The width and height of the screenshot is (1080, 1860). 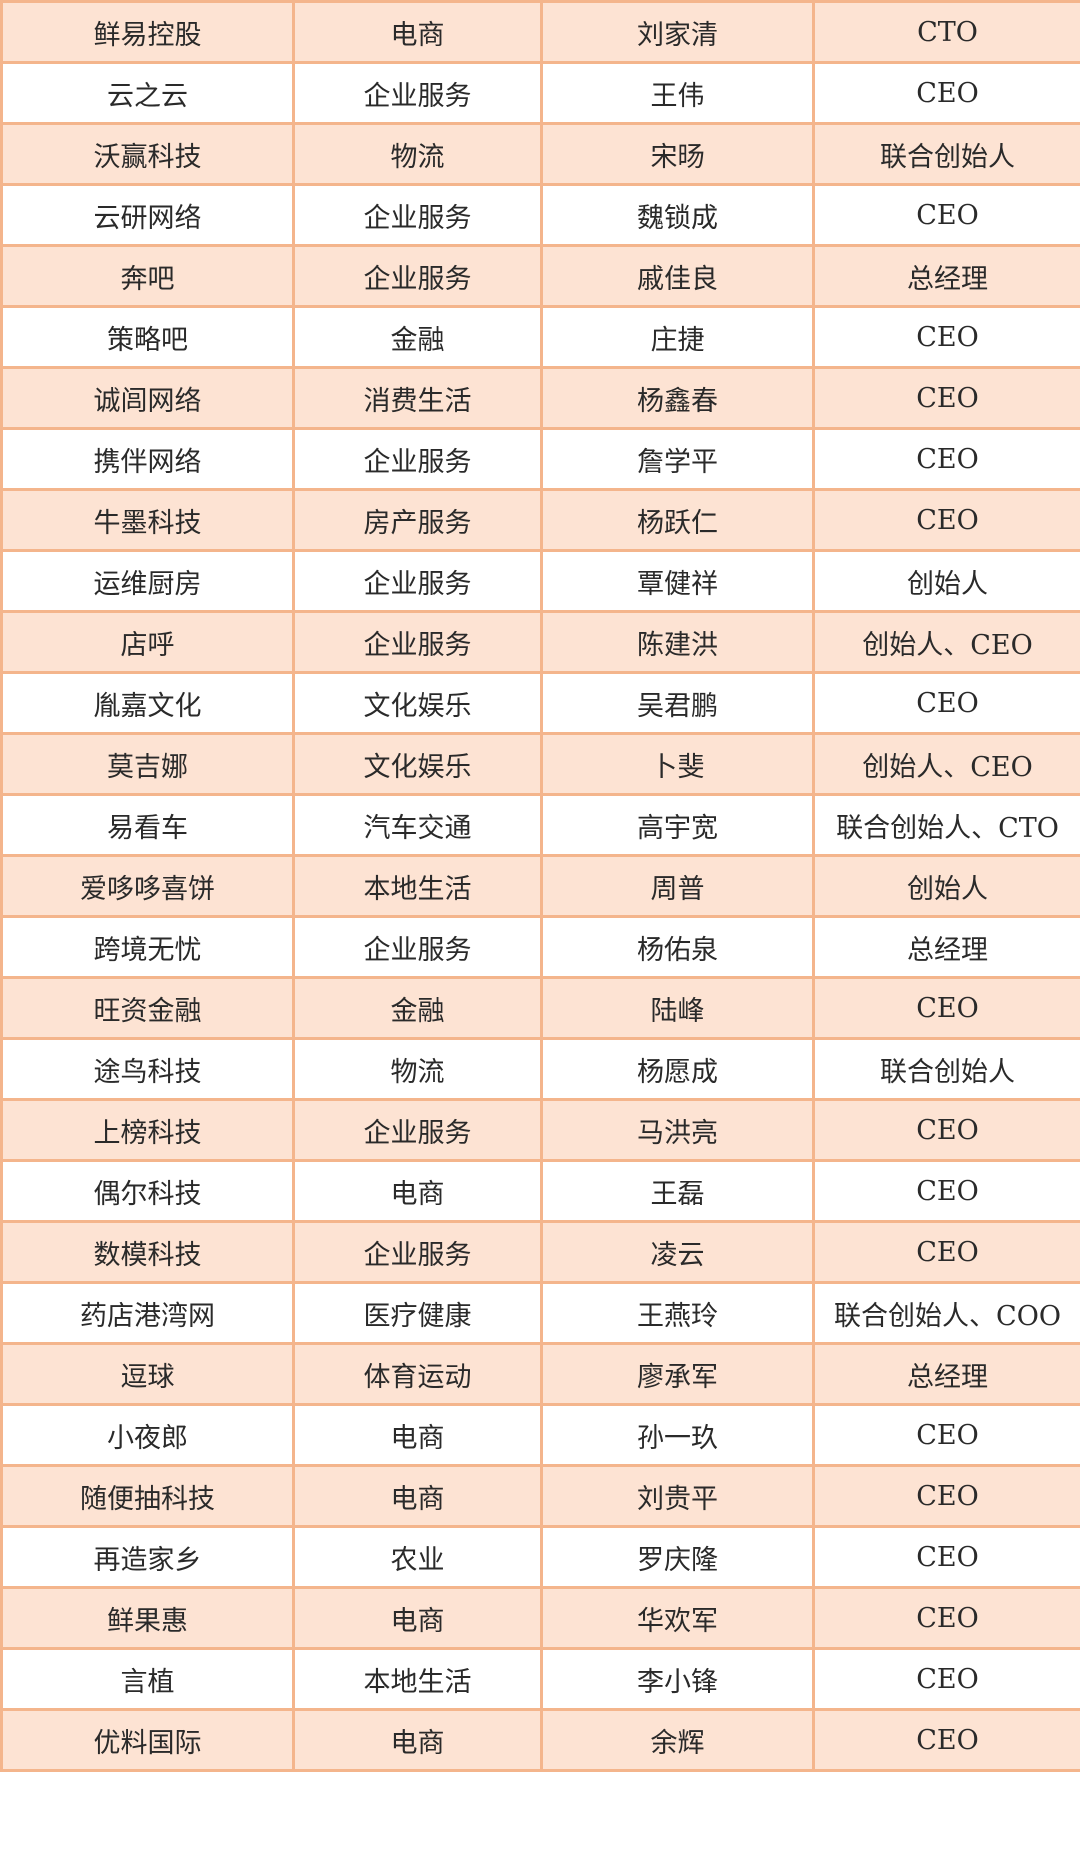 What do you see at coordinates (946, 825) in the screenshot?
I see `title-cell: 联合创始人、CTO` at bounding box center [946, 825].